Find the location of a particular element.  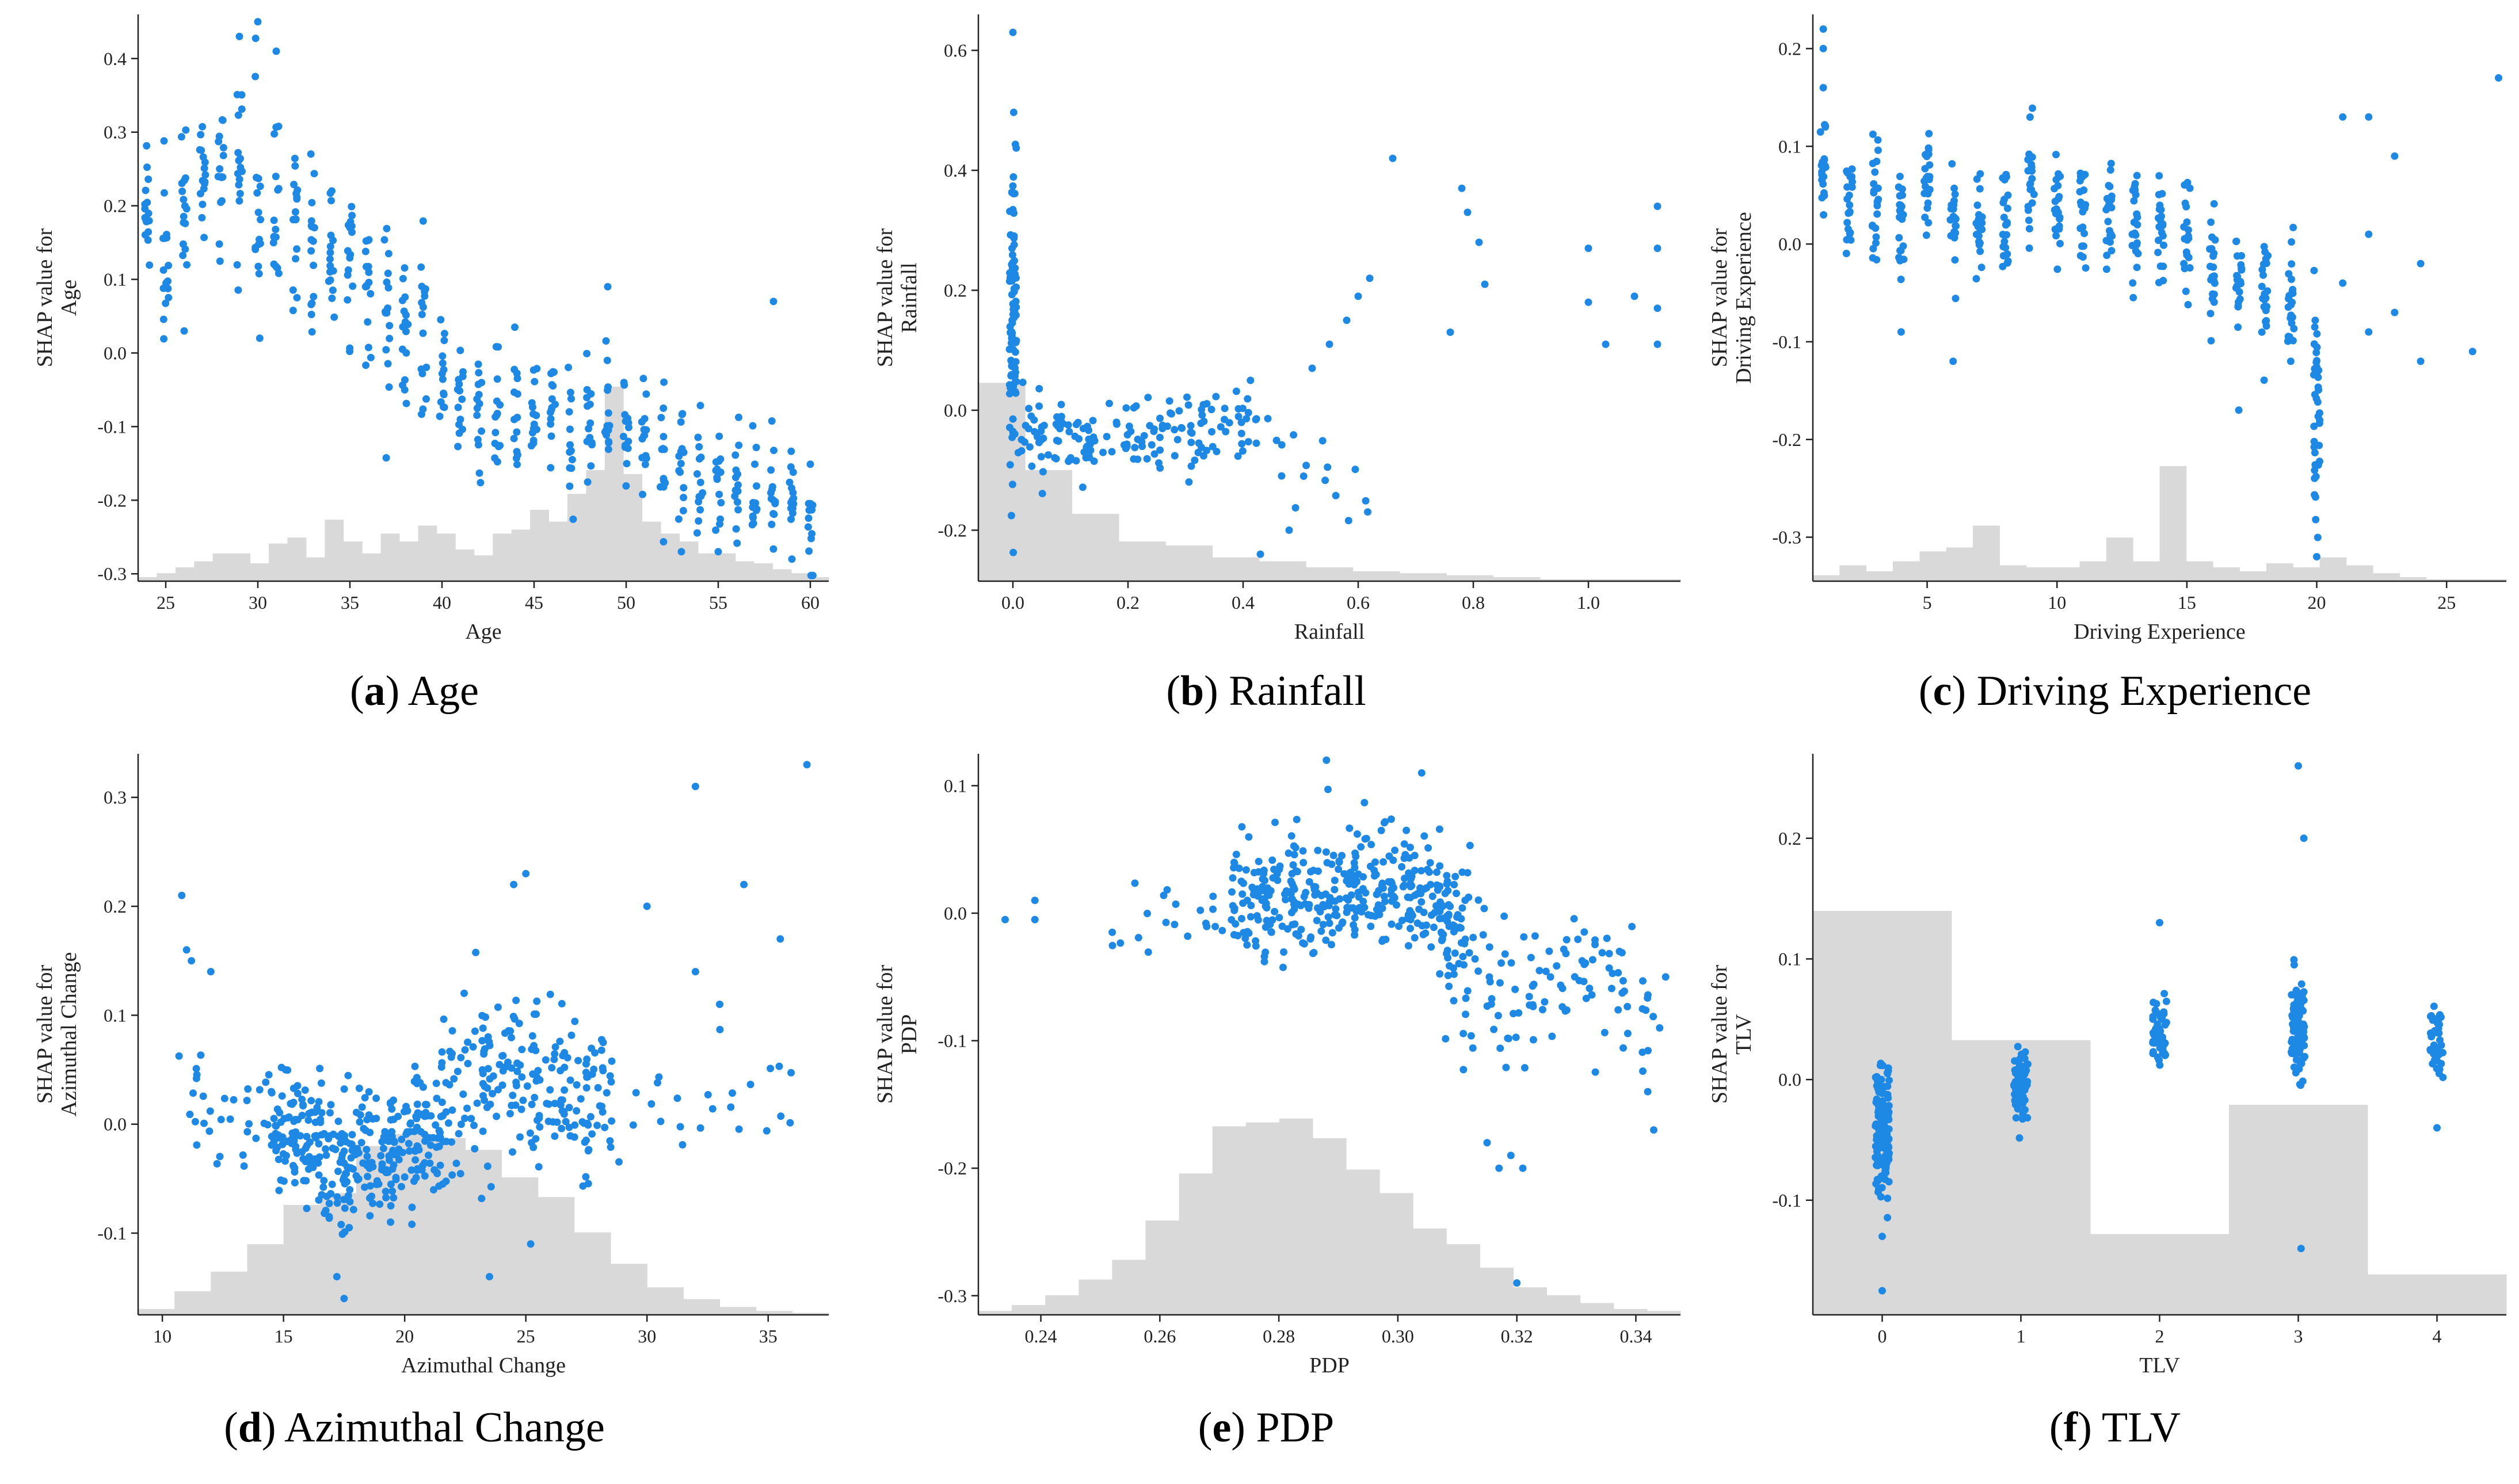

x-tick-label: 0.6 is located at coordinates (1358, 602).